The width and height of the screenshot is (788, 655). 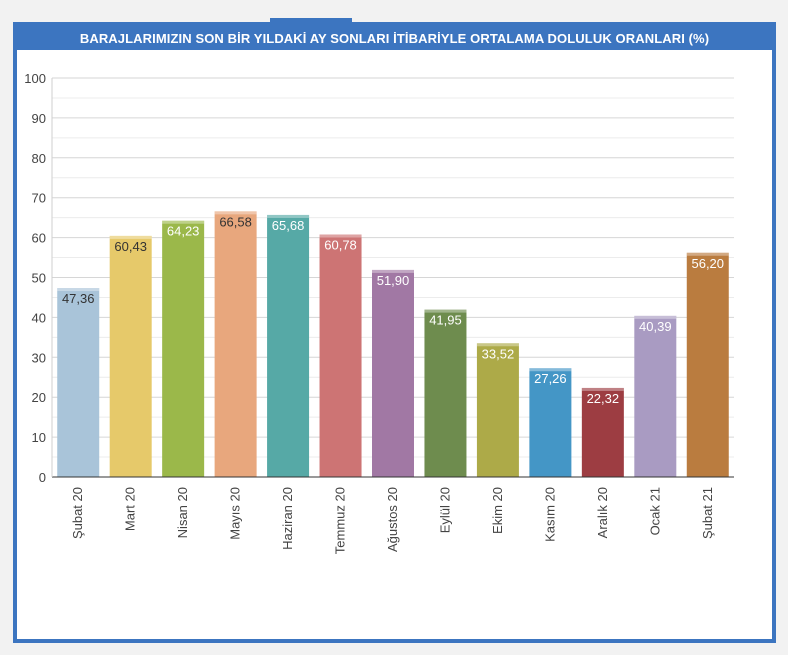 What do you see at coordinates (78, 298) in the screenshot?
I see `bar-value-label: 47,36` at bounding box center [78, 298].